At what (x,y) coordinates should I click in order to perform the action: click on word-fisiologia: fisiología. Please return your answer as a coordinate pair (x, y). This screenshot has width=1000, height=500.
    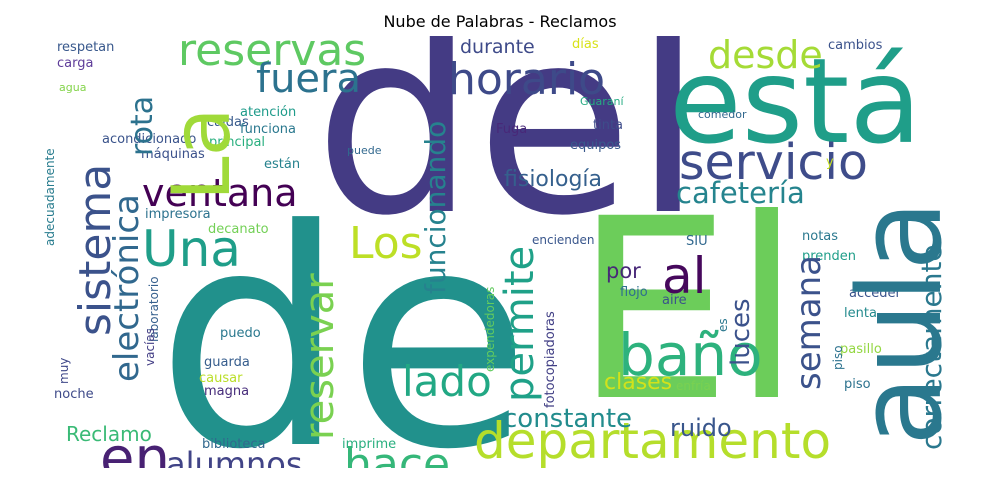
    Looking at the image, I should click on (553, 179).